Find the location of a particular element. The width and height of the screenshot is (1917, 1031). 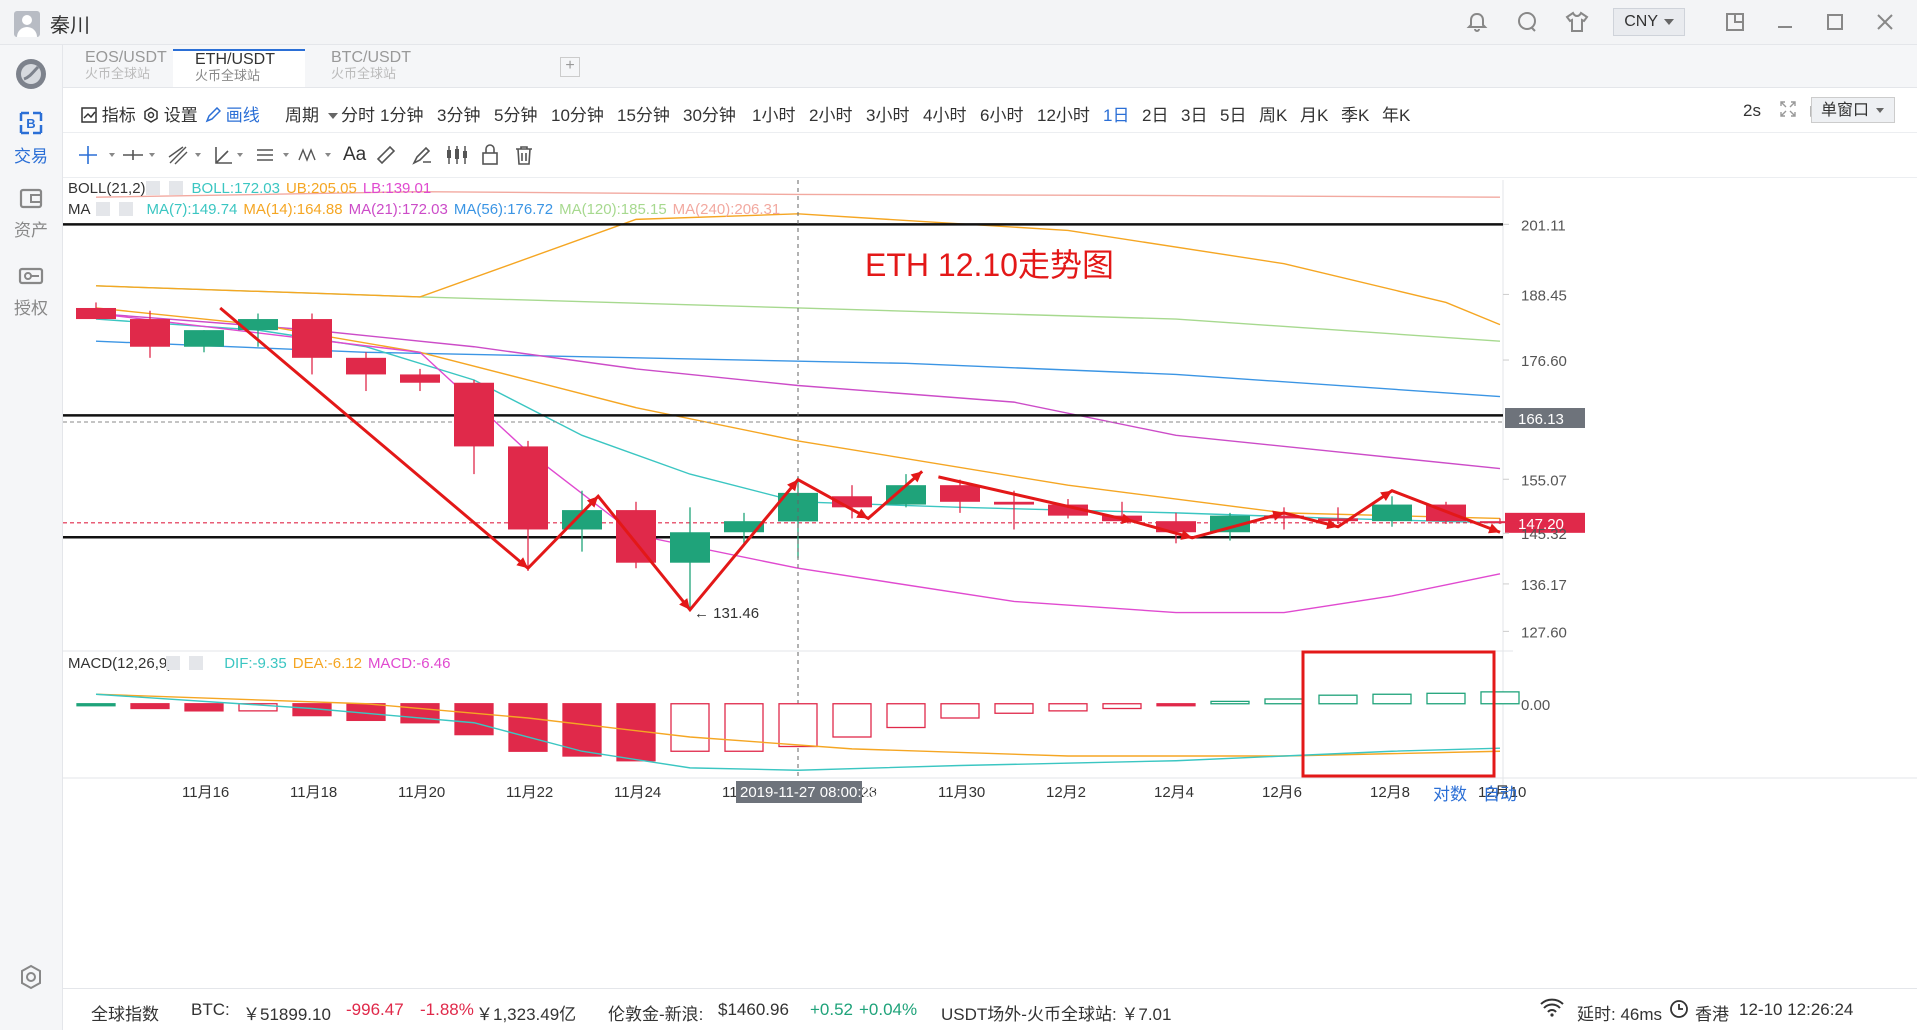

period-option-17: 周K is located at coordinates (1273, 115).